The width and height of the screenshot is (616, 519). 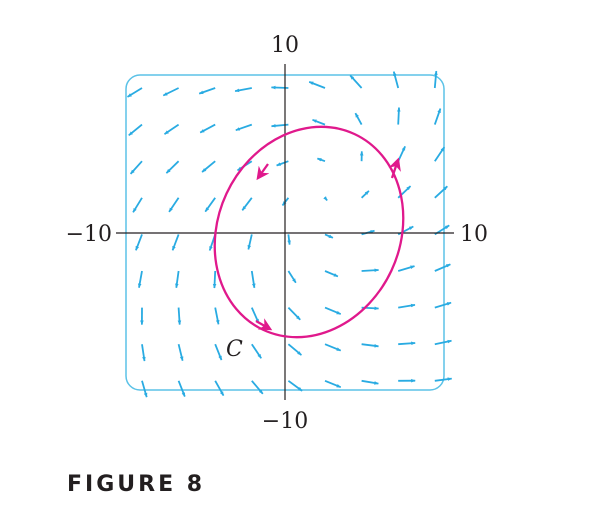 I want to click on curve-arrow-top, so click(x=263, y=172).